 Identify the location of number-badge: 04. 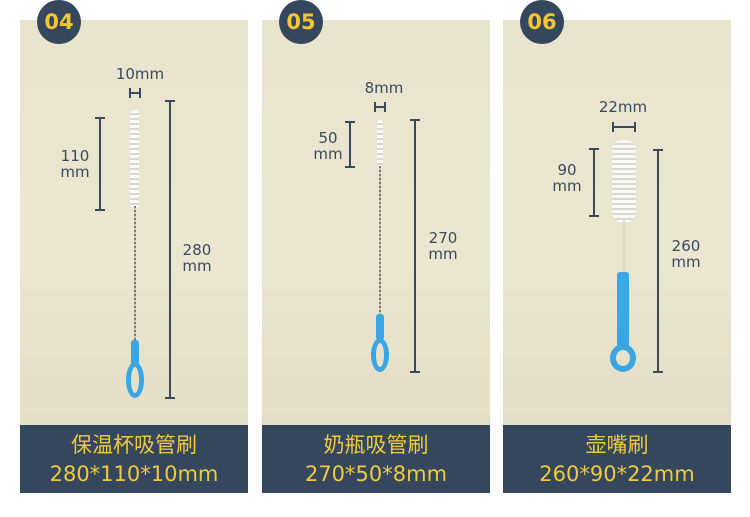
(59, 22).